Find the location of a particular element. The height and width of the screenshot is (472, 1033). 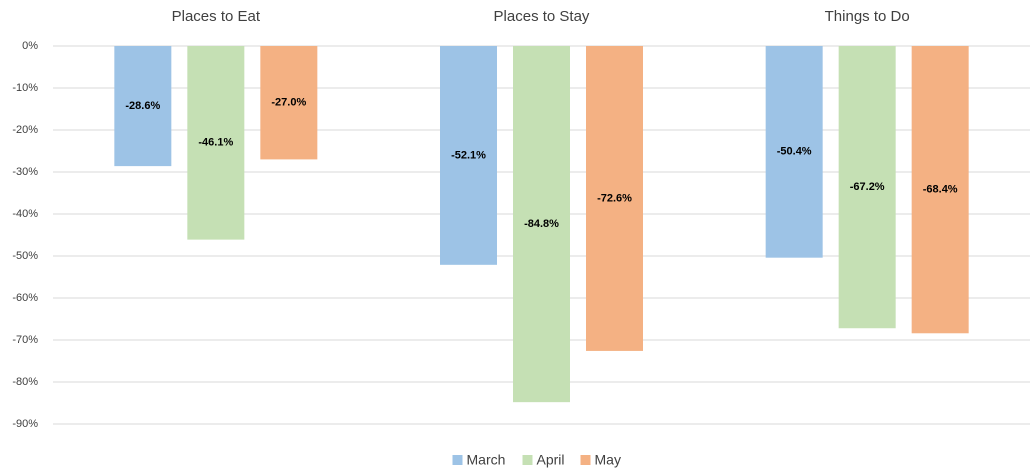

value-label: -27.0% is located at coordinates (288, 103).